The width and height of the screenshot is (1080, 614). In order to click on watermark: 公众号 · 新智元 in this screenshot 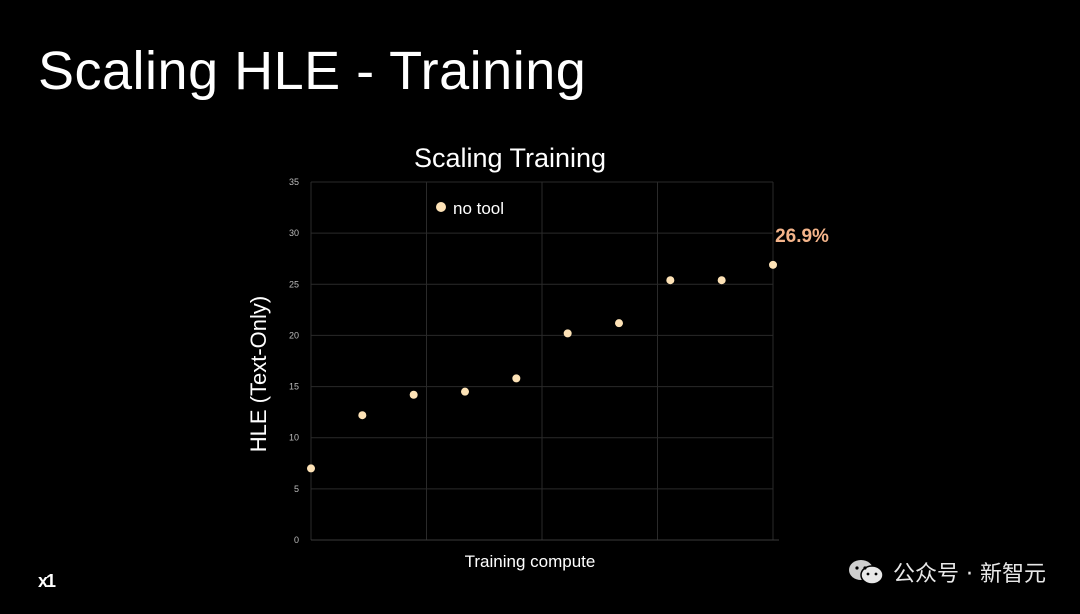, I will do `click(946, 572)`.